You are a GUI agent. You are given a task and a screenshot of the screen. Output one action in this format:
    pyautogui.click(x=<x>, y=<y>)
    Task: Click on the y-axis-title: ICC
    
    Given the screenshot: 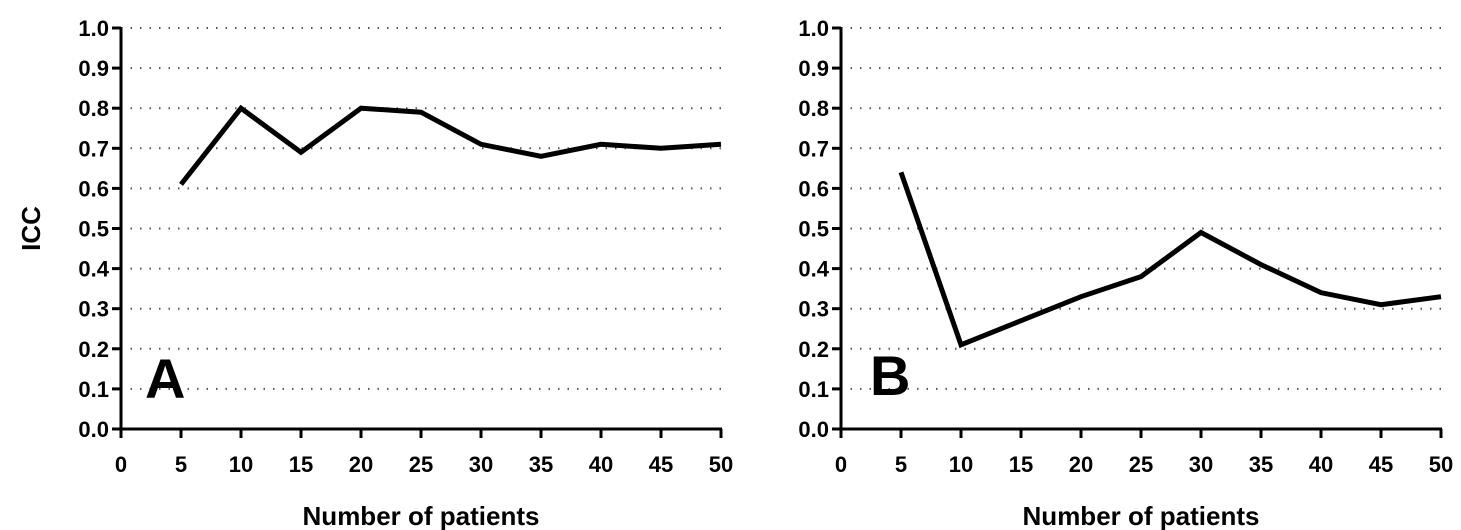 What is the action you would take?
    pyautogui.click(x=31, y=228)
    